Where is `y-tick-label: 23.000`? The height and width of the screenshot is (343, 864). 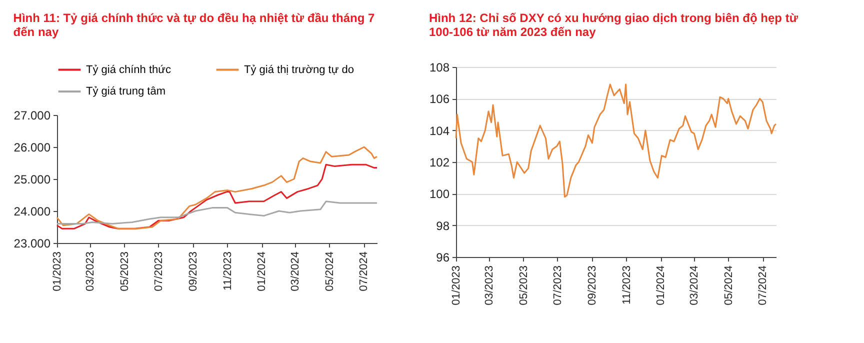 y-tick-label: 23.000 is located at coordinates (32, 243).